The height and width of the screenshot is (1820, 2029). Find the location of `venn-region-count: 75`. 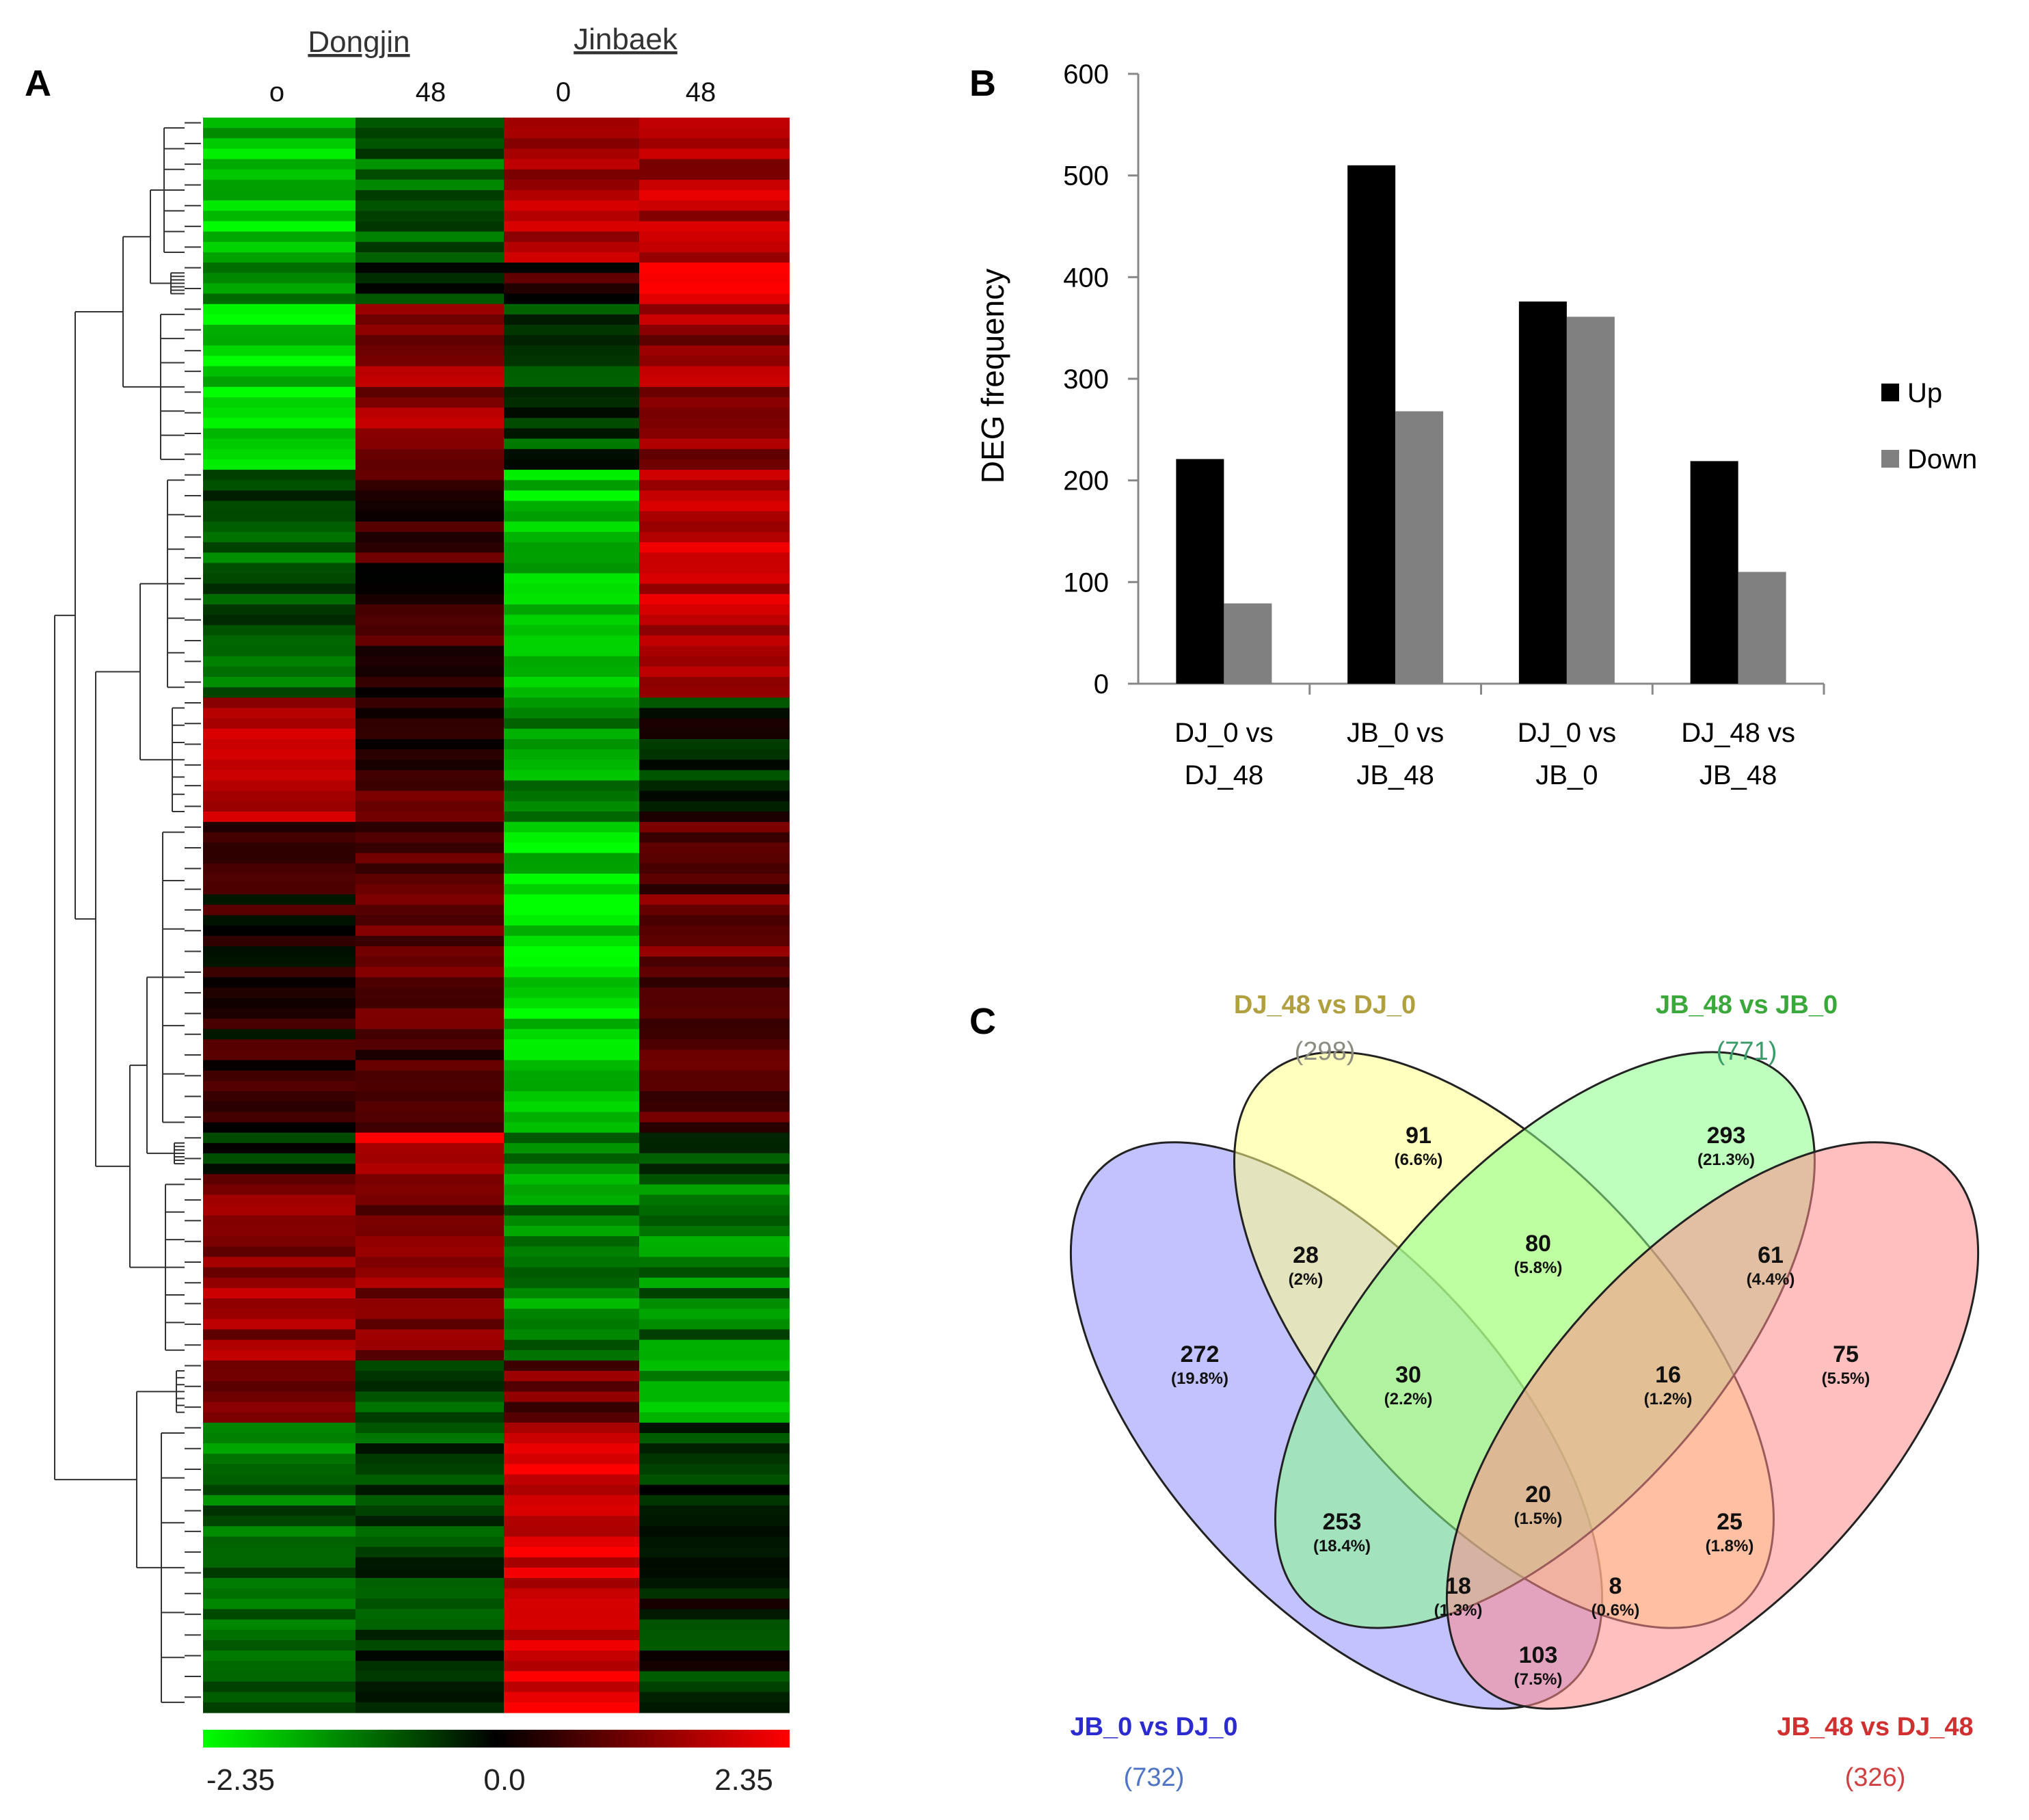

venn-region-count: 75 is located at coordinates (1846, 1354).